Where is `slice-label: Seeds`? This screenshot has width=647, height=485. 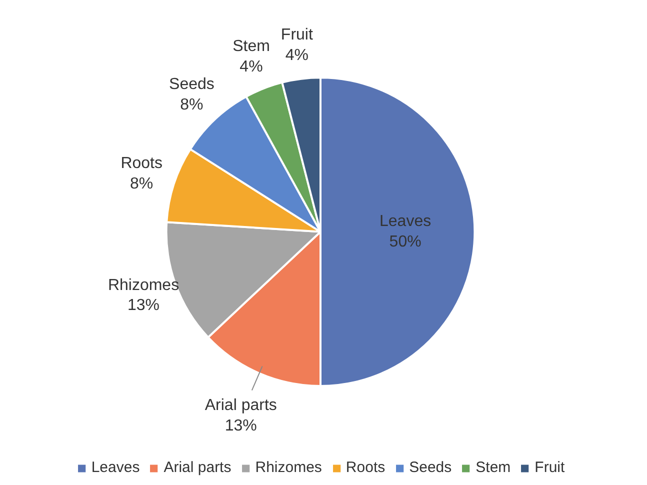
slice-label: Seeds is located at coordinates (191, 84).